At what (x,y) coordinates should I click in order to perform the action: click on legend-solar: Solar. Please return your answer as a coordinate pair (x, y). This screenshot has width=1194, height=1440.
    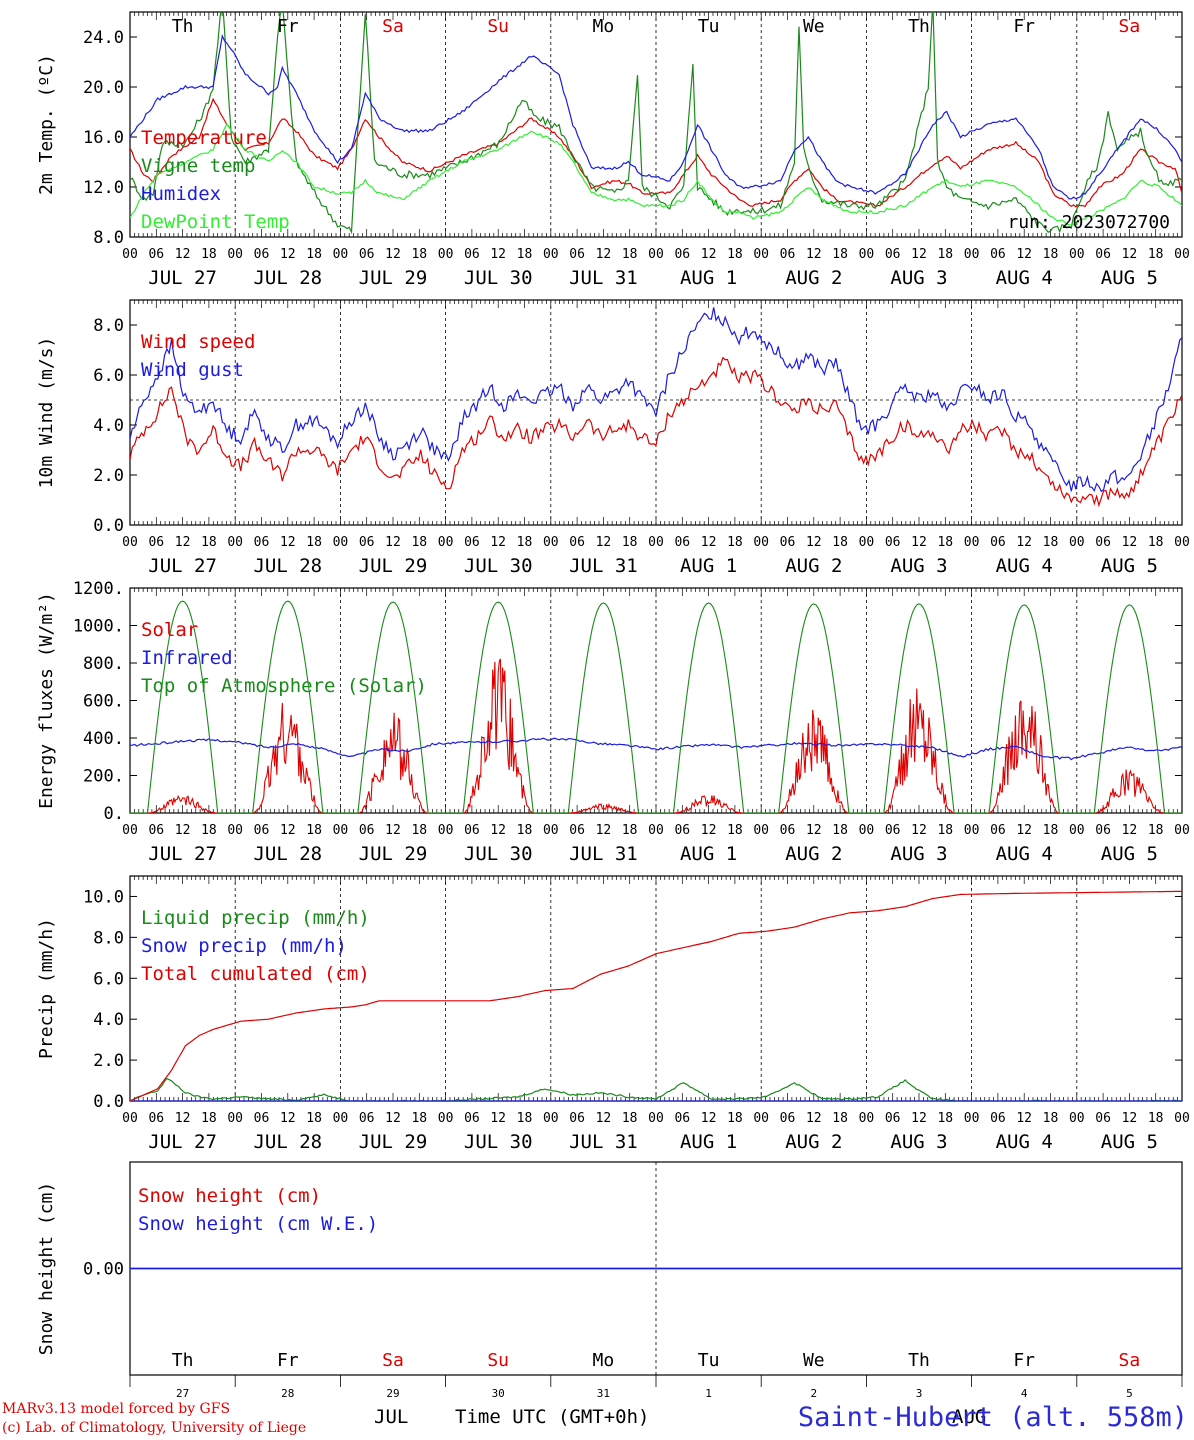
    Looking at the image, I should click on (169, 630).